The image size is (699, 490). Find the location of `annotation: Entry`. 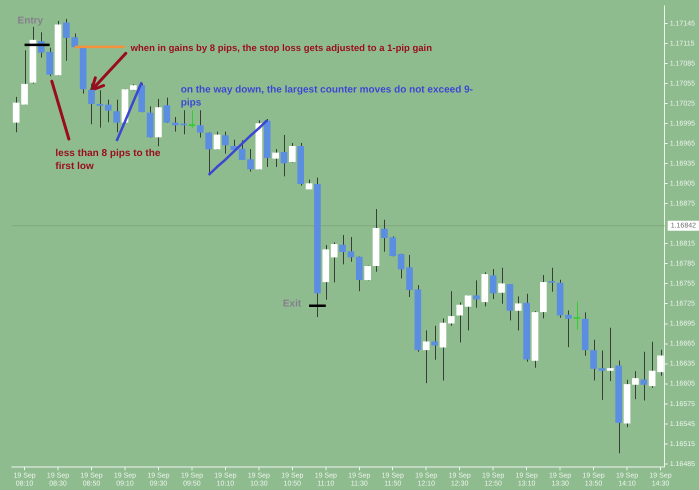

annotation: Entry is located at coordinates (31, 21).